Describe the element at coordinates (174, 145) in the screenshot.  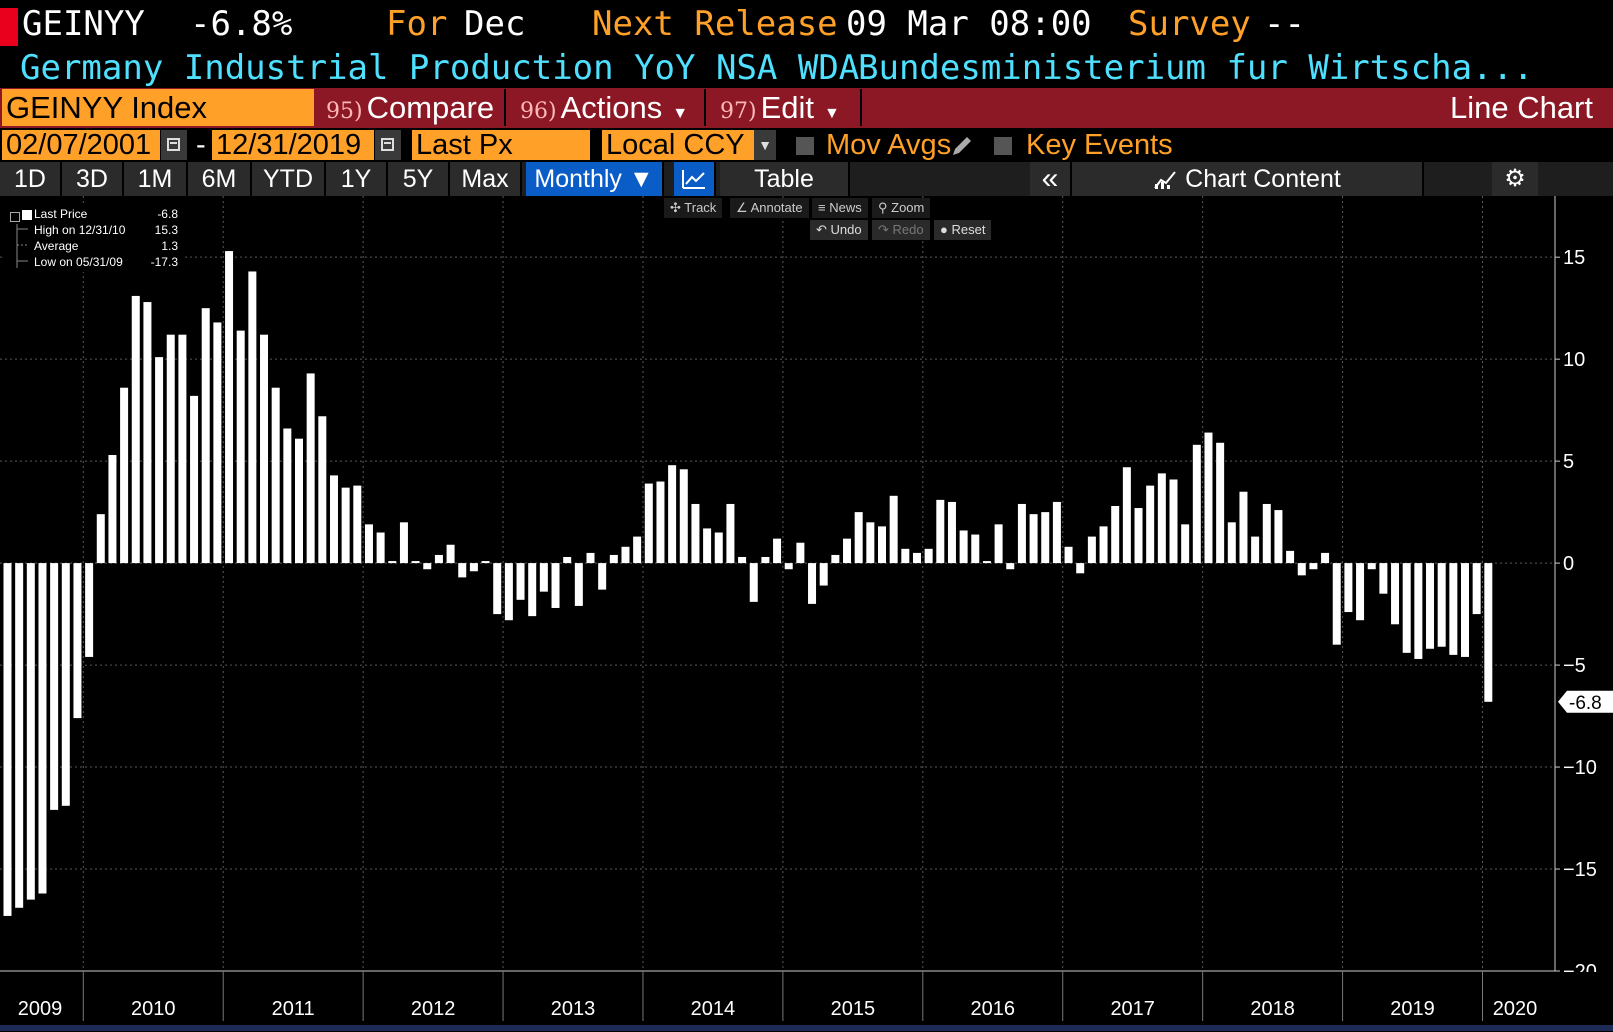
I see `start-calendar-button` at that location.